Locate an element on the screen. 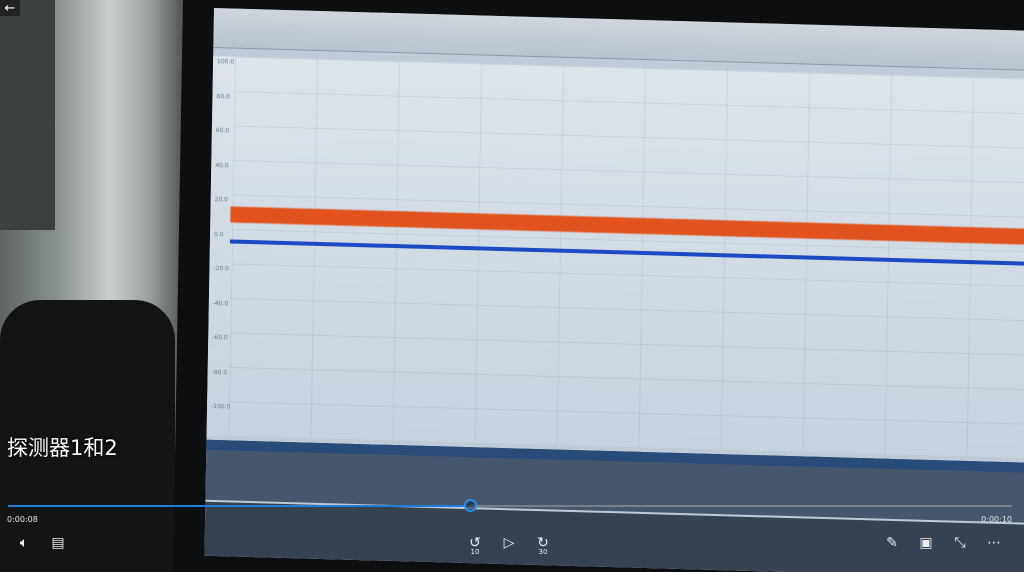  back-arrow-icon: ← is located at coordinates (10, 8).